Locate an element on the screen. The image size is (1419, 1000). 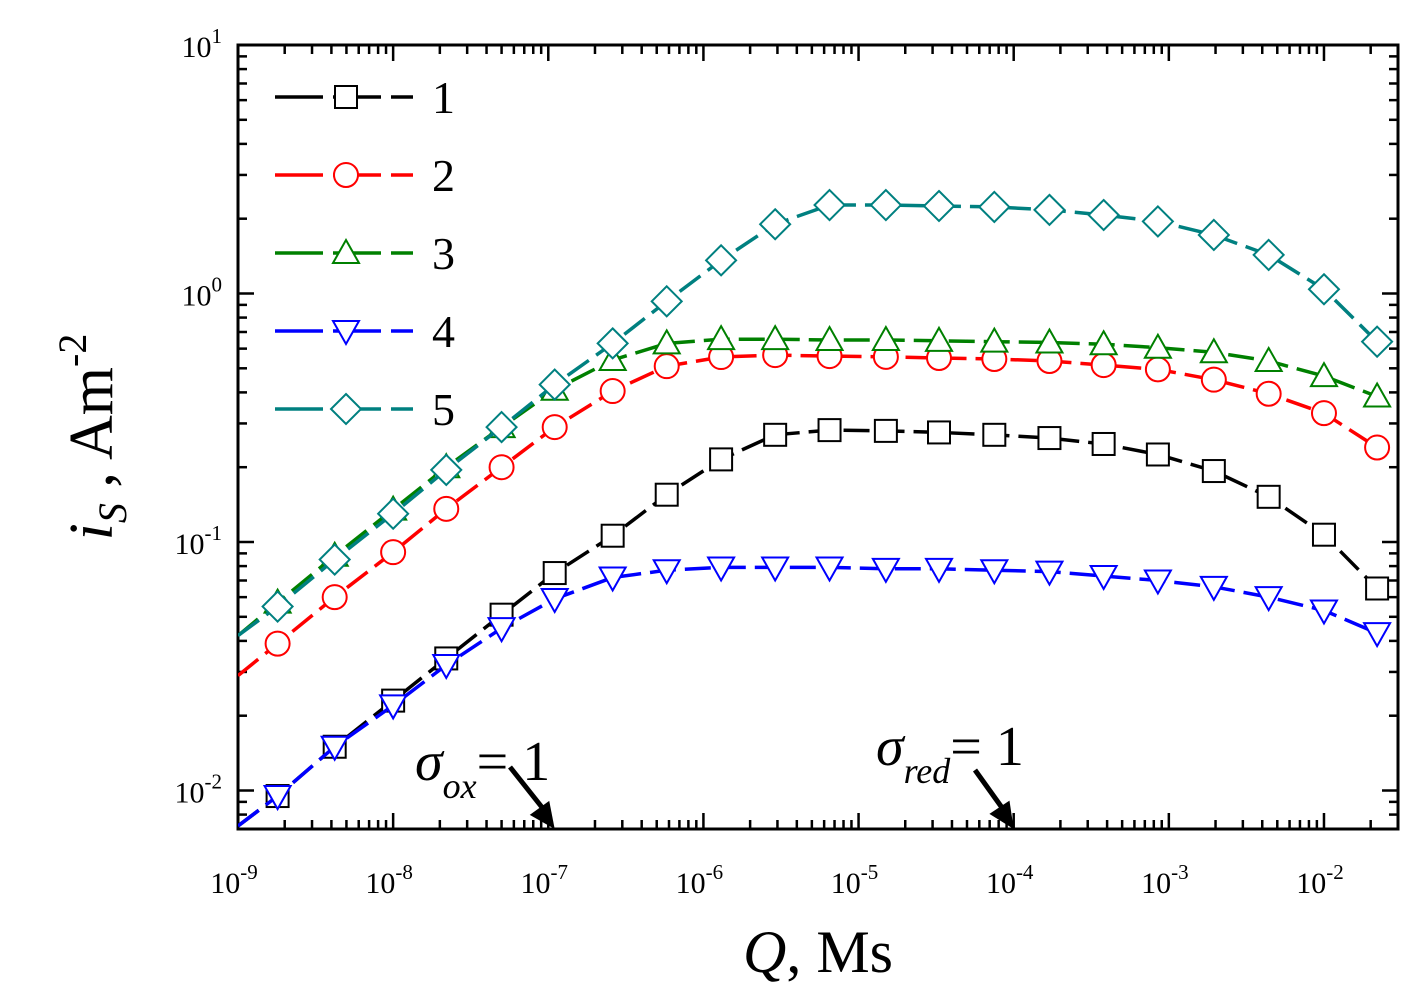
legend-label: 5 is located at coordinates (443, 409).